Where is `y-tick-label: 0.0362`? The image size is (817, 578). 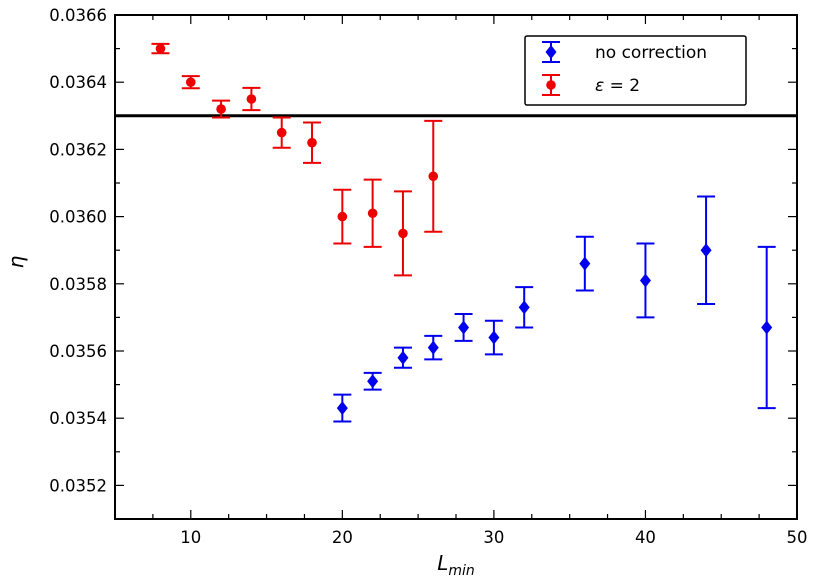
y-tick-label: 0.0362 is located at coordinates (78, 149).